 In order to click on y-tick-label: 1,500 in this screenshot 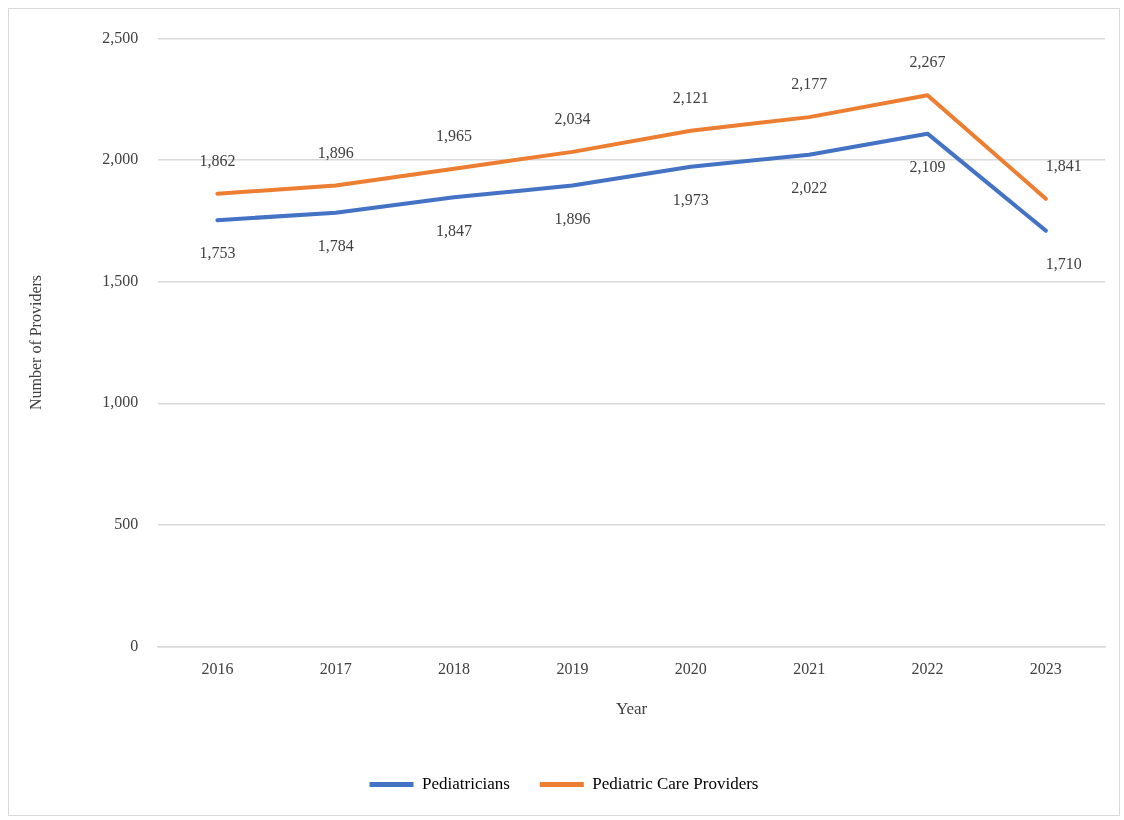, I will do `click(120, 280)`.